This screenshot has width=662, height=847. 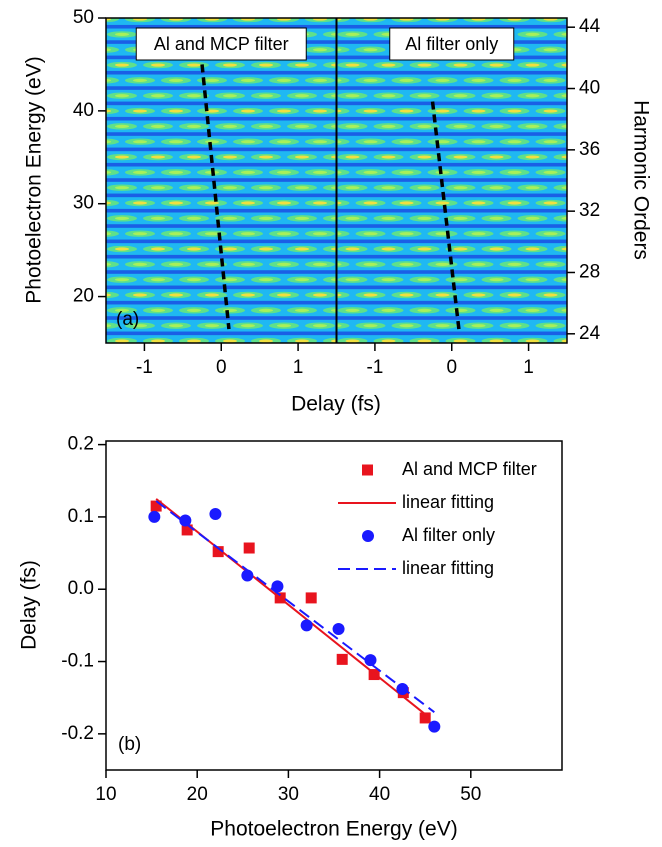 What do you see at coordinates (81, 444) in the screenshot?
I see `y-tick-label: 0.2` at bounding box center [81, 444].